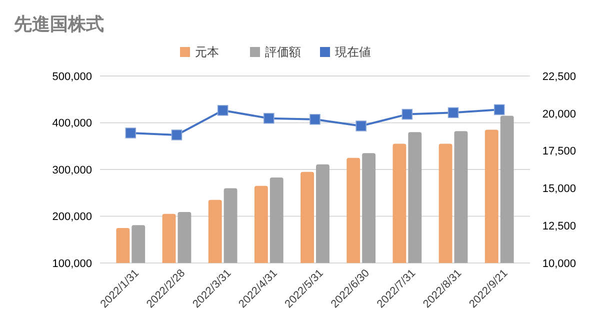 Image resolution: width=600 pixels, height=327 pixels. Describe the element at coordinates (72, 170) in the screenshot. I see `y-tick-label: 300,000` at that location.